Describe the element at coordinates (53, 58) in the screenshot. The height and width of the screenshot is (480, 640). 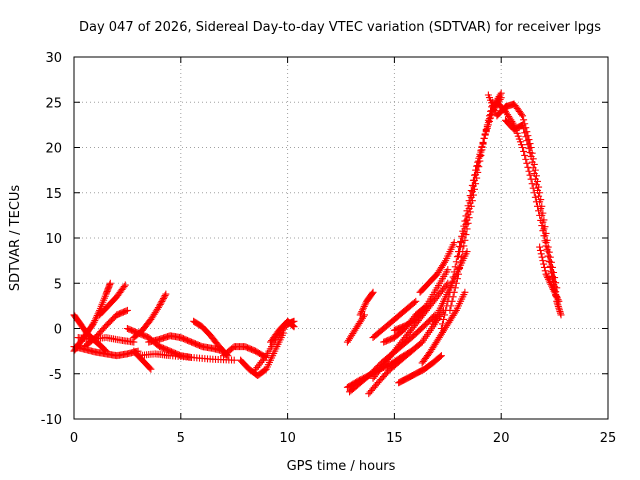
I see `y-tick-label: 30` at that location.